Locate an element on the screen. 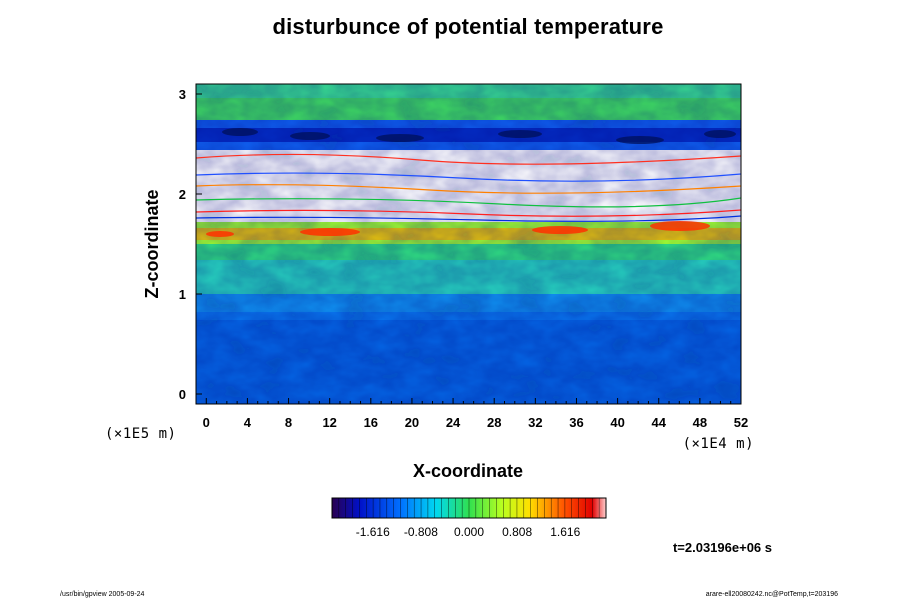 This screenshot has width=900, height=600. x-axis-title: X-coordinate is located at coordinates (468, 471).